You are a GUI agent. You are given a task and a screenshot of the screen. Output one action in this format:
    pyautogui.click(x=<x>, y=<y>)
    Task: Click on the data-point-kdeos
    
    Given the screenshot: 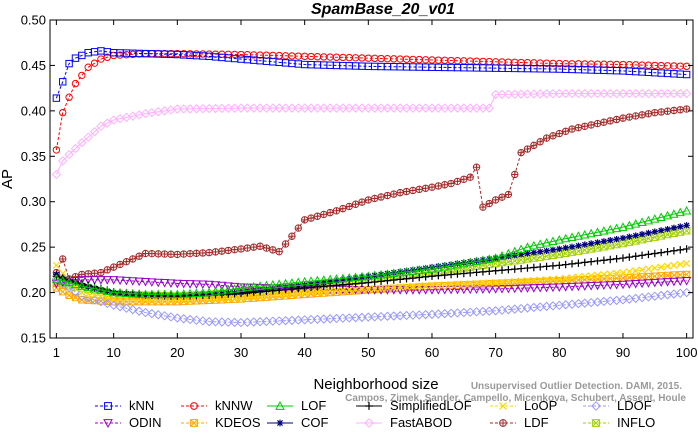 What is the action you would take?
    pyautogui.click(x=655, y=276)
    